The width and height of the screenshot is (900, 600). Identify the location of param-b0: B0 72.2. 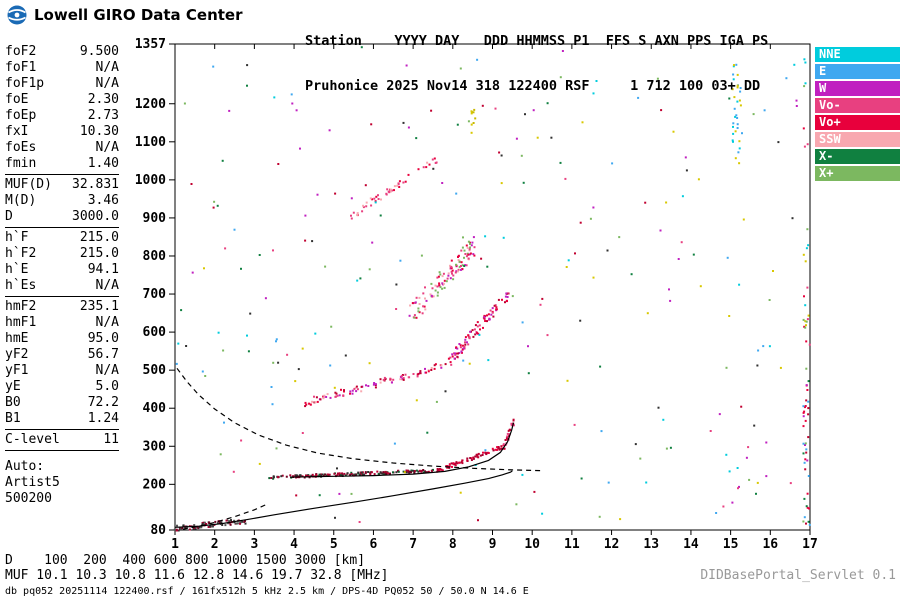
(62, 403).